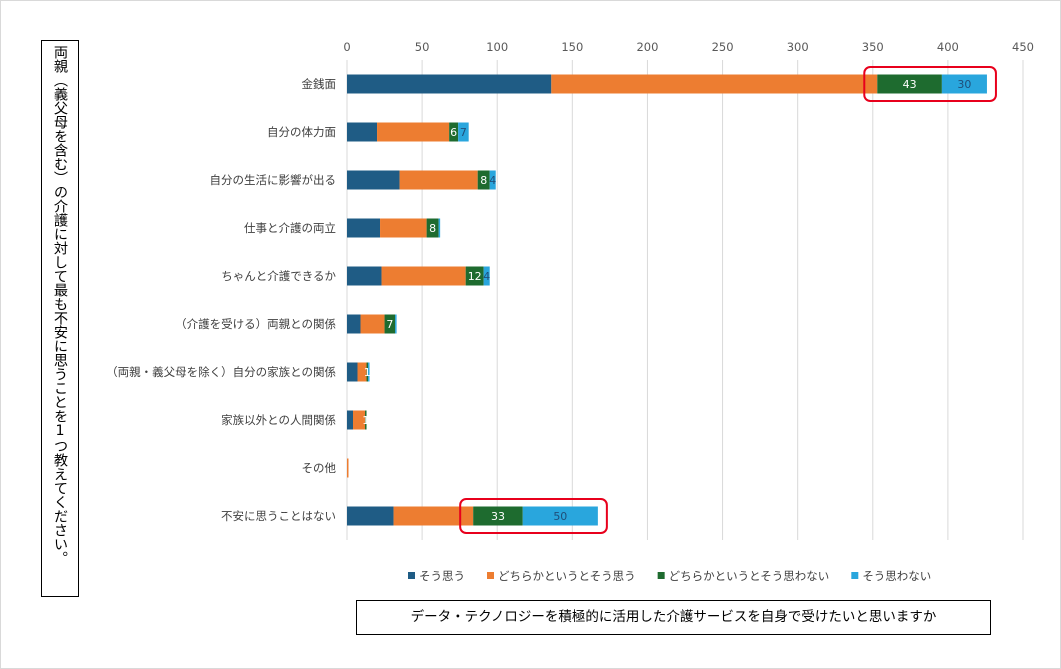 Image resolution: width=1061 pixels, height=669 pixels. Describe the element at coordinates (319, 84) in the screenshot. I see `category-label: 金銭面` at that location.